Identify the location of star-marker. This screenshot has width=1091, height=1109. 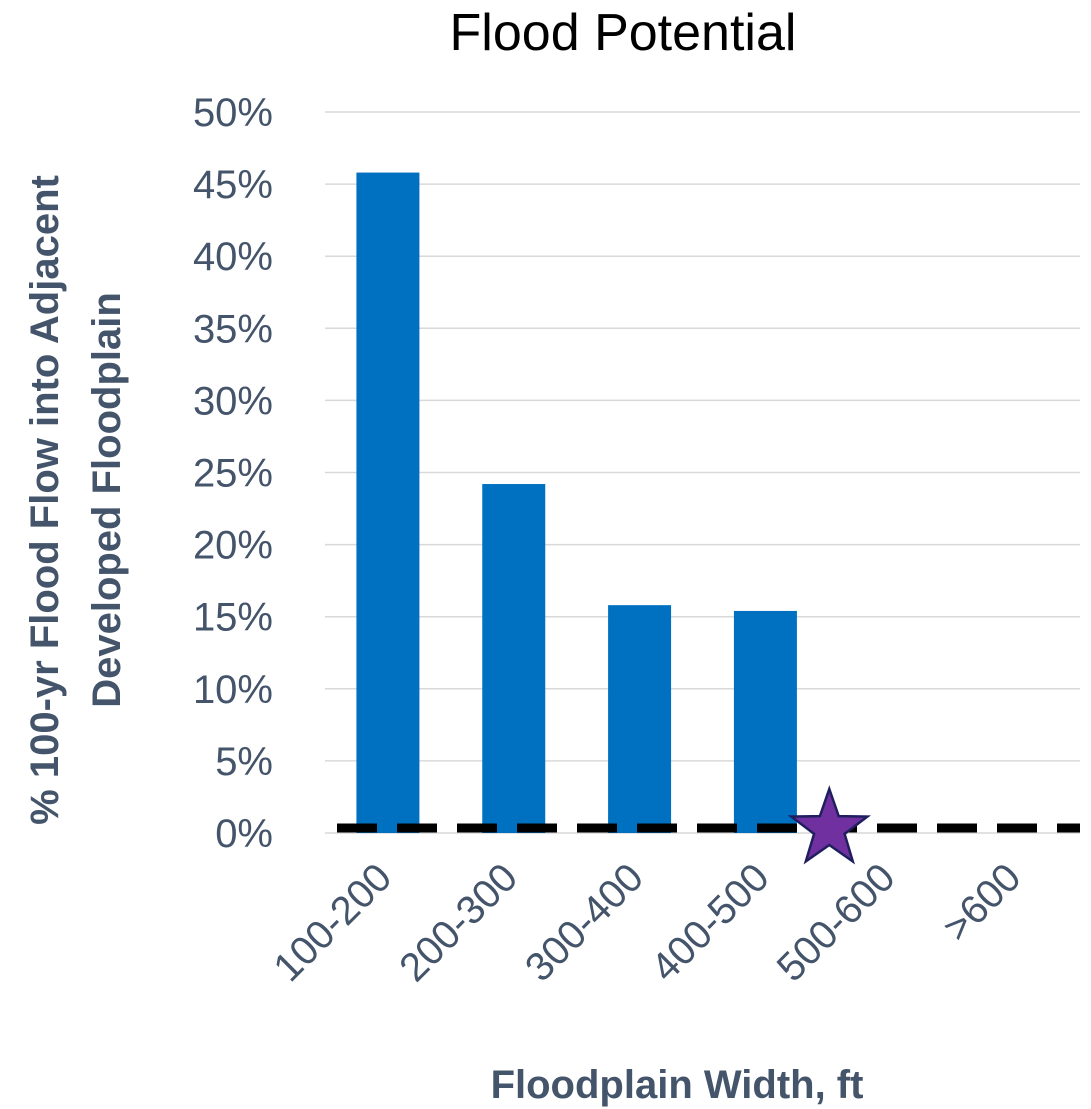
(829, 825).